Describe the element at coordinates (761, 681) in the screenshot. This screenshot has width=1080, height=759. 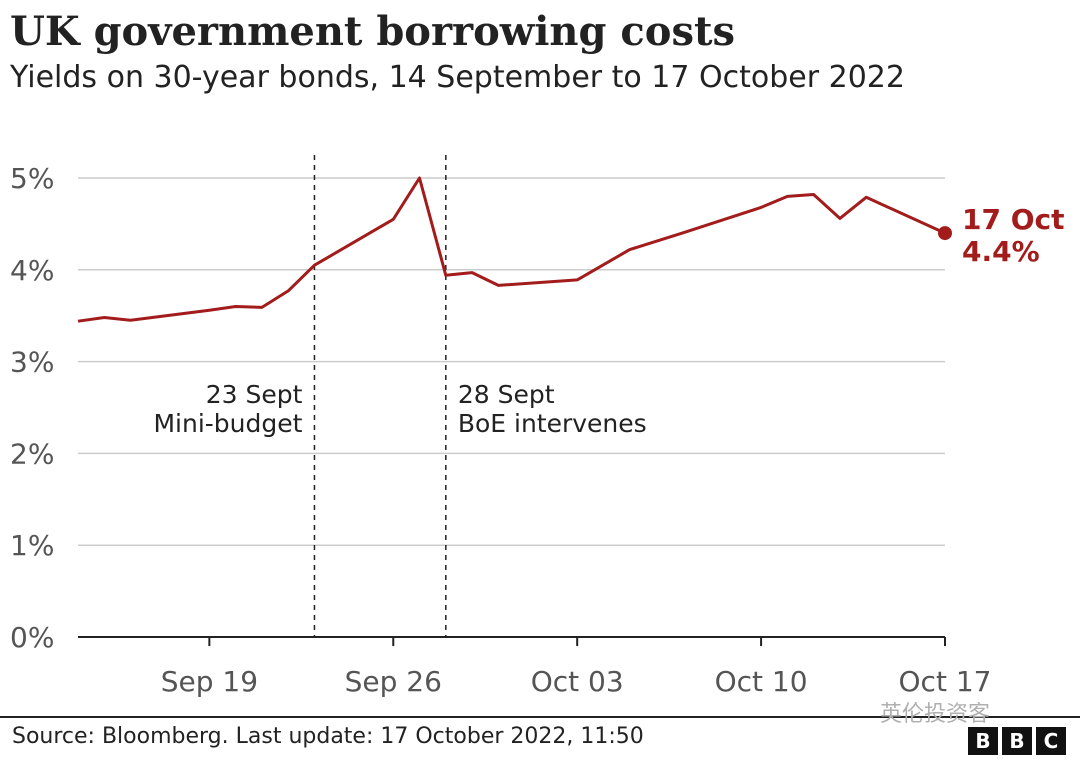
I see `x-tick-label: Oct 10` at that location.